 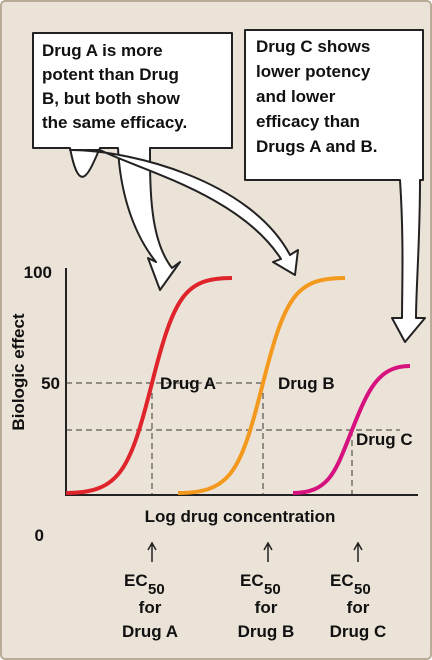 What do you see at coordinates (102, 50) in the screenshot?
I see `callout-line: Drug A is more` at bounding box center [102, 50].